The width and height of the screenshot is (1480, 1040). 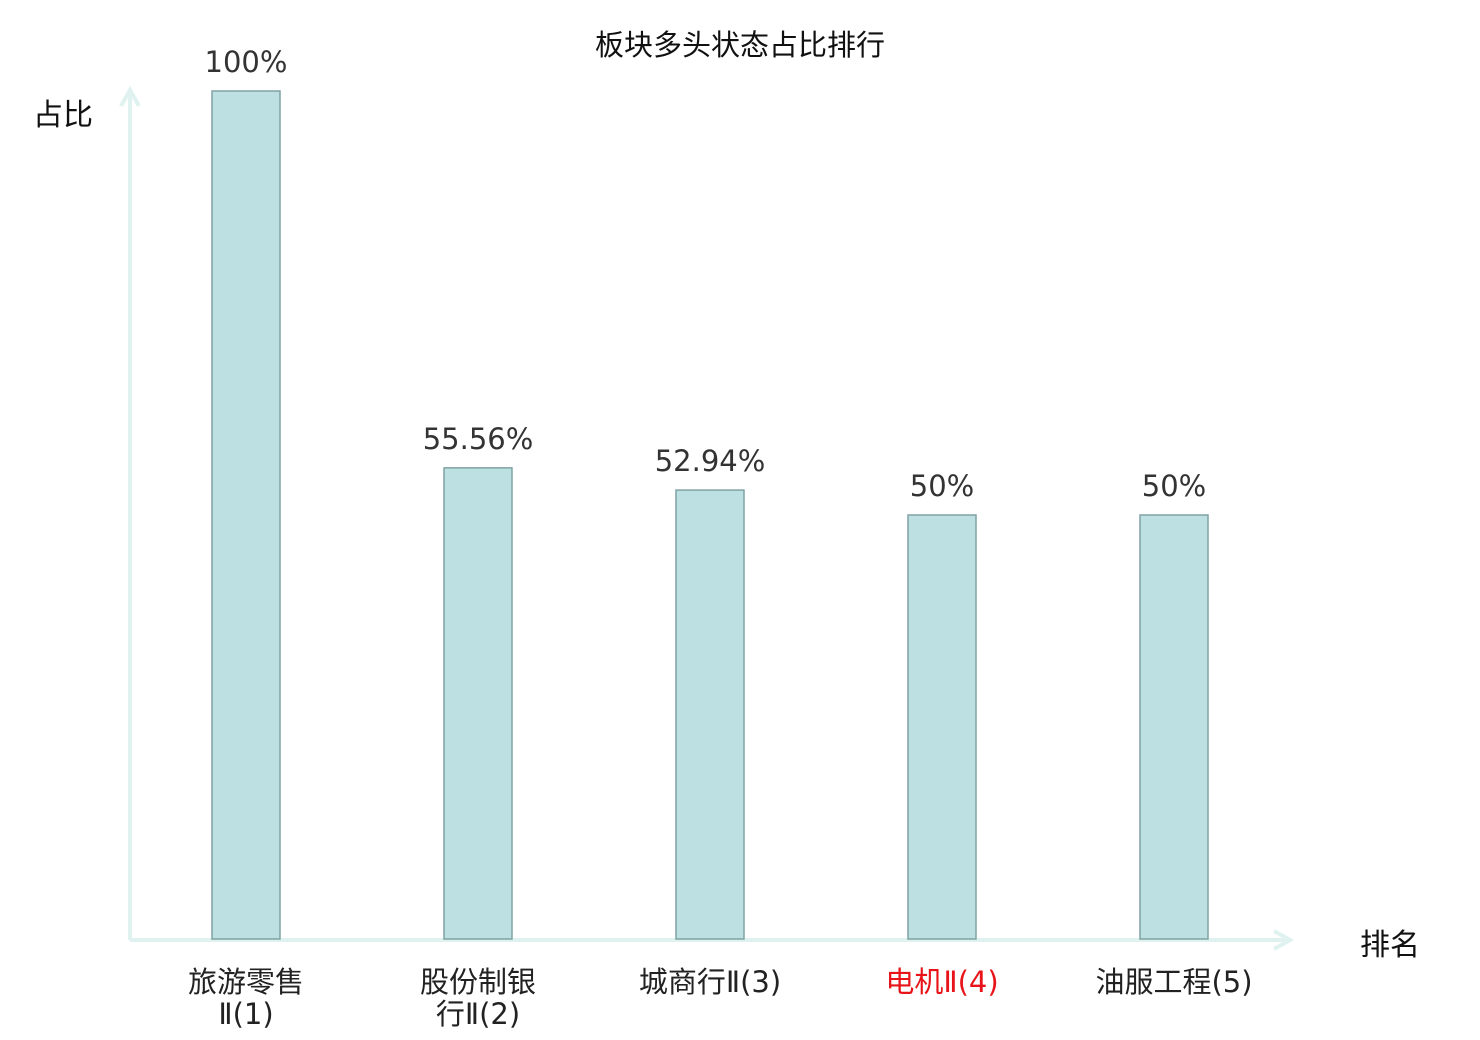 What do you see at coordinates (478, 438) in the screenshot?
I see `data-label: 55.56%` at bounding box center [478, 438].